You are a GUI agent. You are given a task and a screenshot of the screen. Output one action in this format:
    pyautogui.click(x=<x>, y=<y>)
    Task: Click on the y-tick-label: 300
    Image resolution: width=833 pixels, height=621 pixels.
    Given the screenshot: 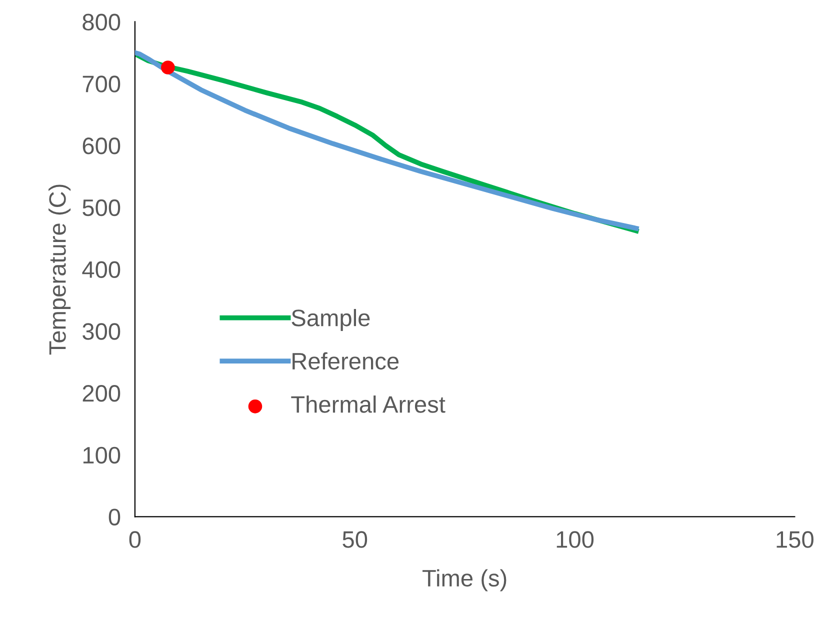 What is the action you would take?
    pyautogui.click(x=101, y=331)
    